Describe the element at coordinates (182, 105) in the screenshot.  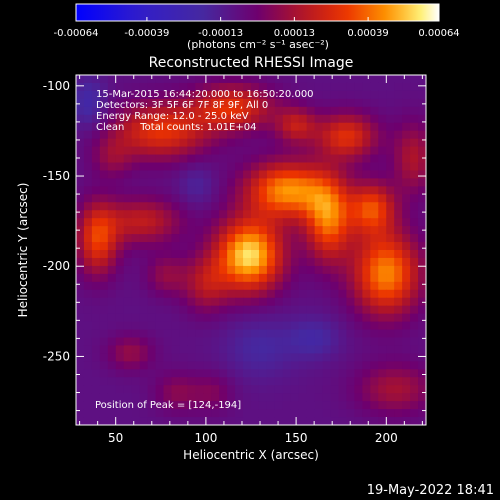
I see `annotation-detectors: Detectors: 3F 5F 6F 7F 8F 9F, All 0` at that location.